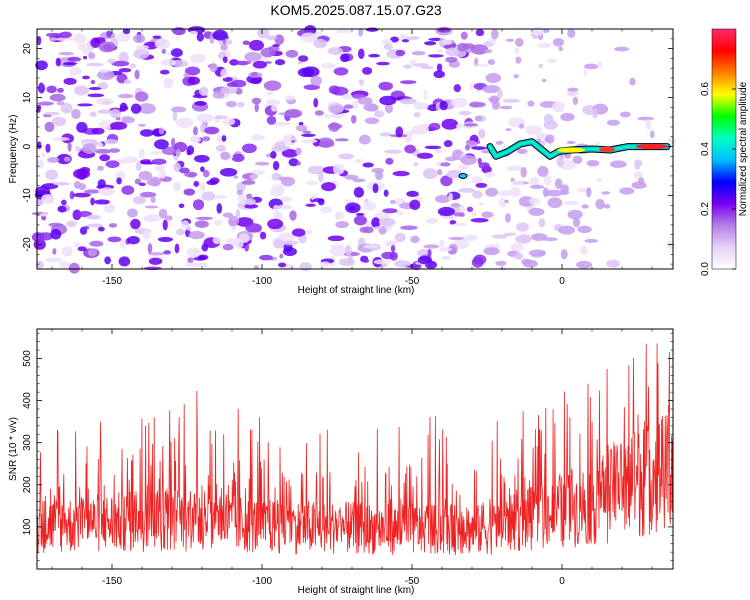 The height and width of the screenshot is (600, 750). Describe the element at coordinates (562, 581) in the screenshot. I see `x-tick-label: 0` at that location.